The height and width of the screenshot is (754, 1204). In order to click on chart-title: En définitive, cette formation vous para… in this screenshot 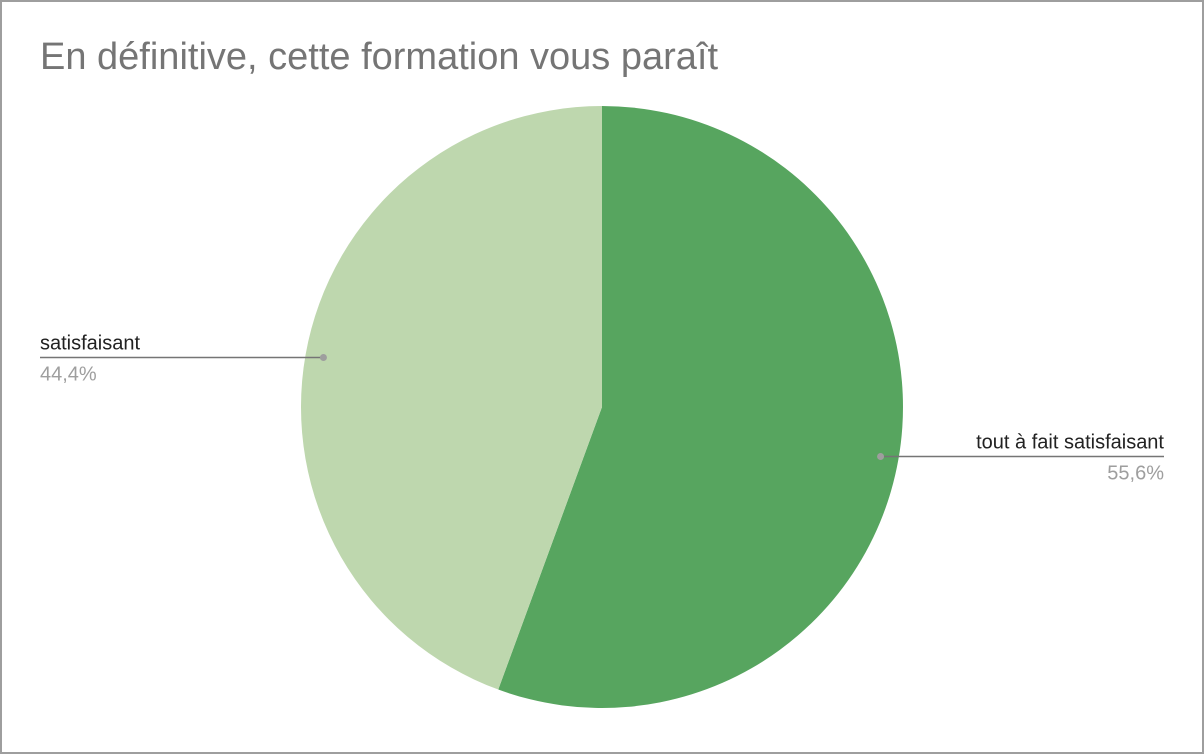, I will do `click(379, 57)`.